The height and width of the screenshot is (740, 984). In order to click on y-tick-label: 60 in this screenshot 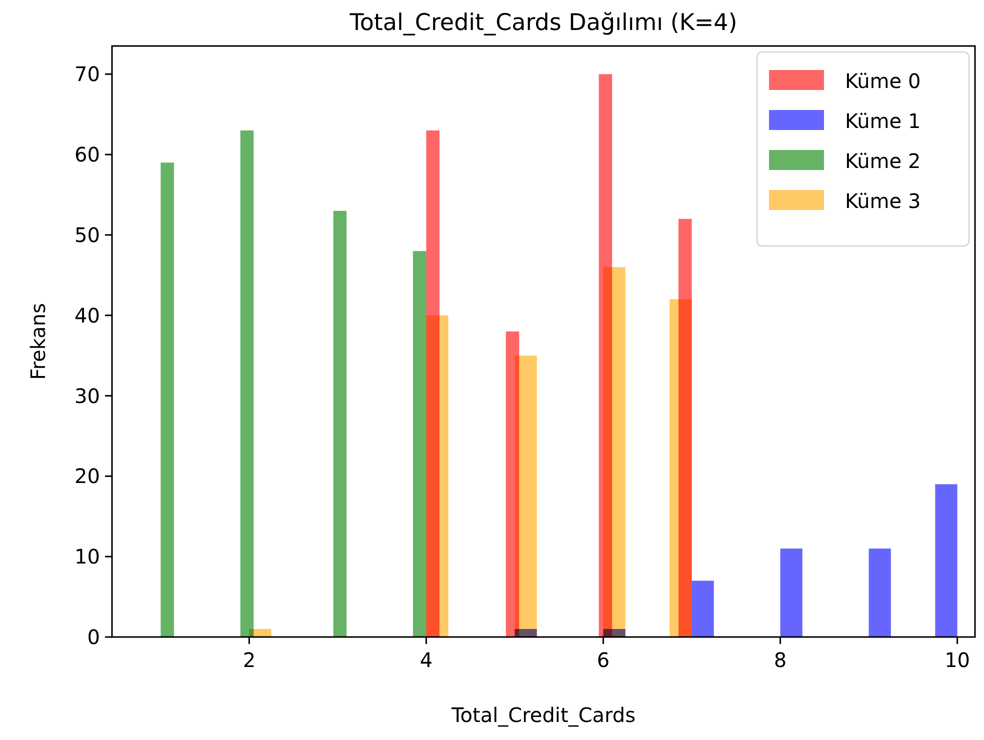, I will do `click(87, 154)`.